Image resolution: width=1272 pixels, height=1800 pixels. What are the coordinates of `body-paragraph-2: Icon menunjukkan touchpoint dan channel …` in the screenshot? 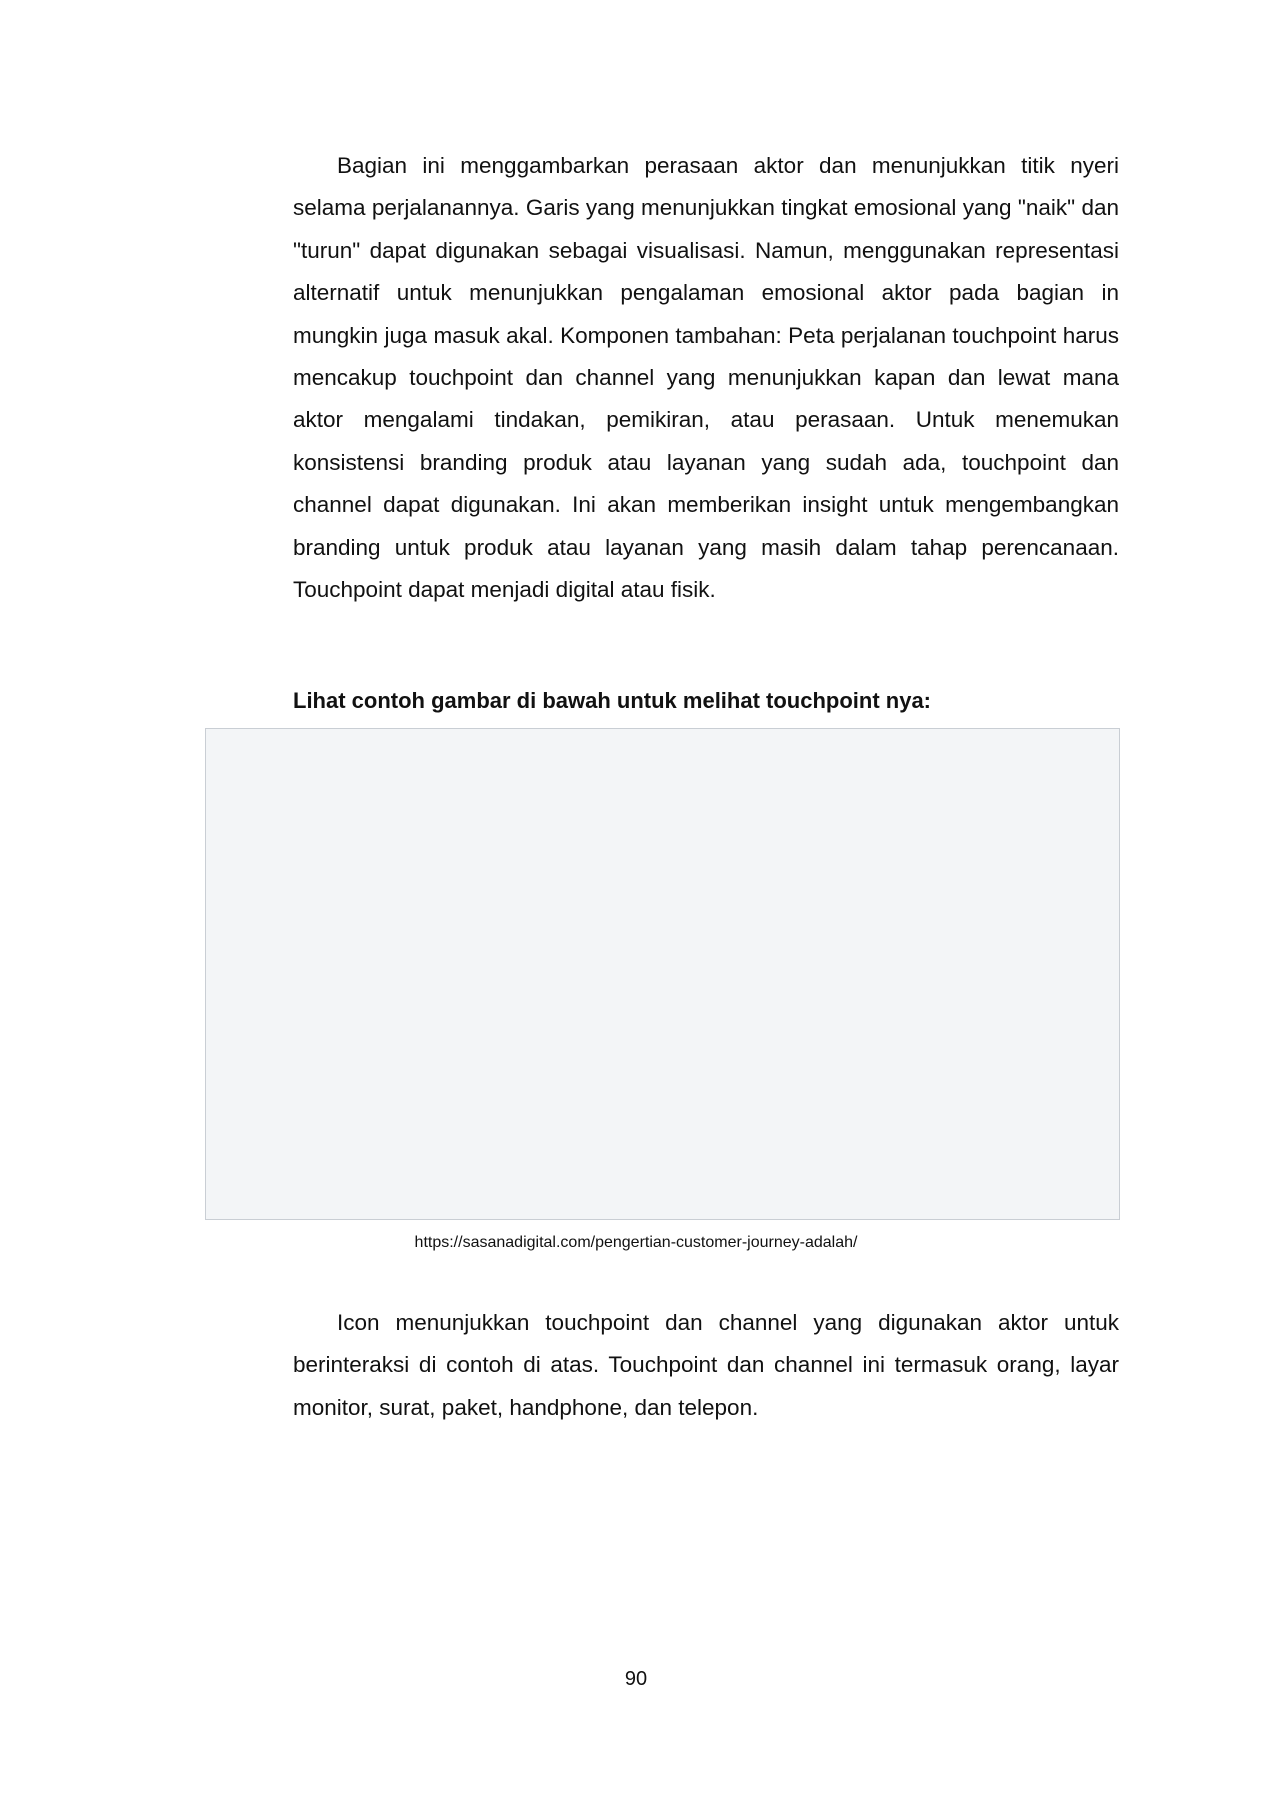 It's located at (706, 1365).